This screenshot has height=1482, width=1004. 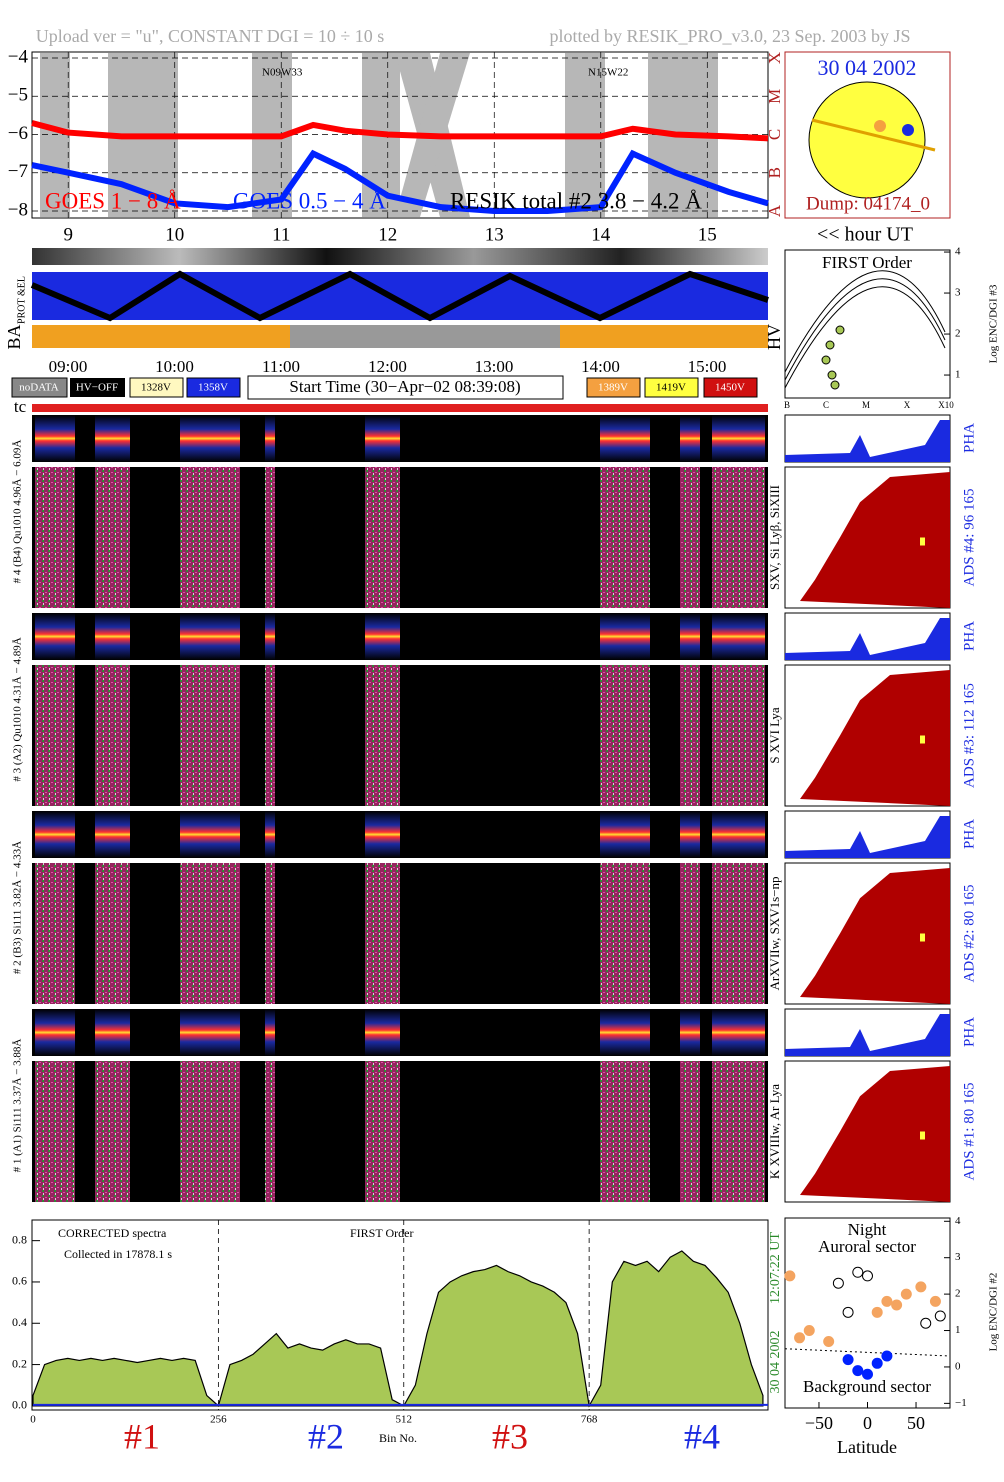 What do you see at coordinates (969, 735) in the screenshot?
I see `ads-label: ADS #3: 112 165` at bounding box center [969, 735].